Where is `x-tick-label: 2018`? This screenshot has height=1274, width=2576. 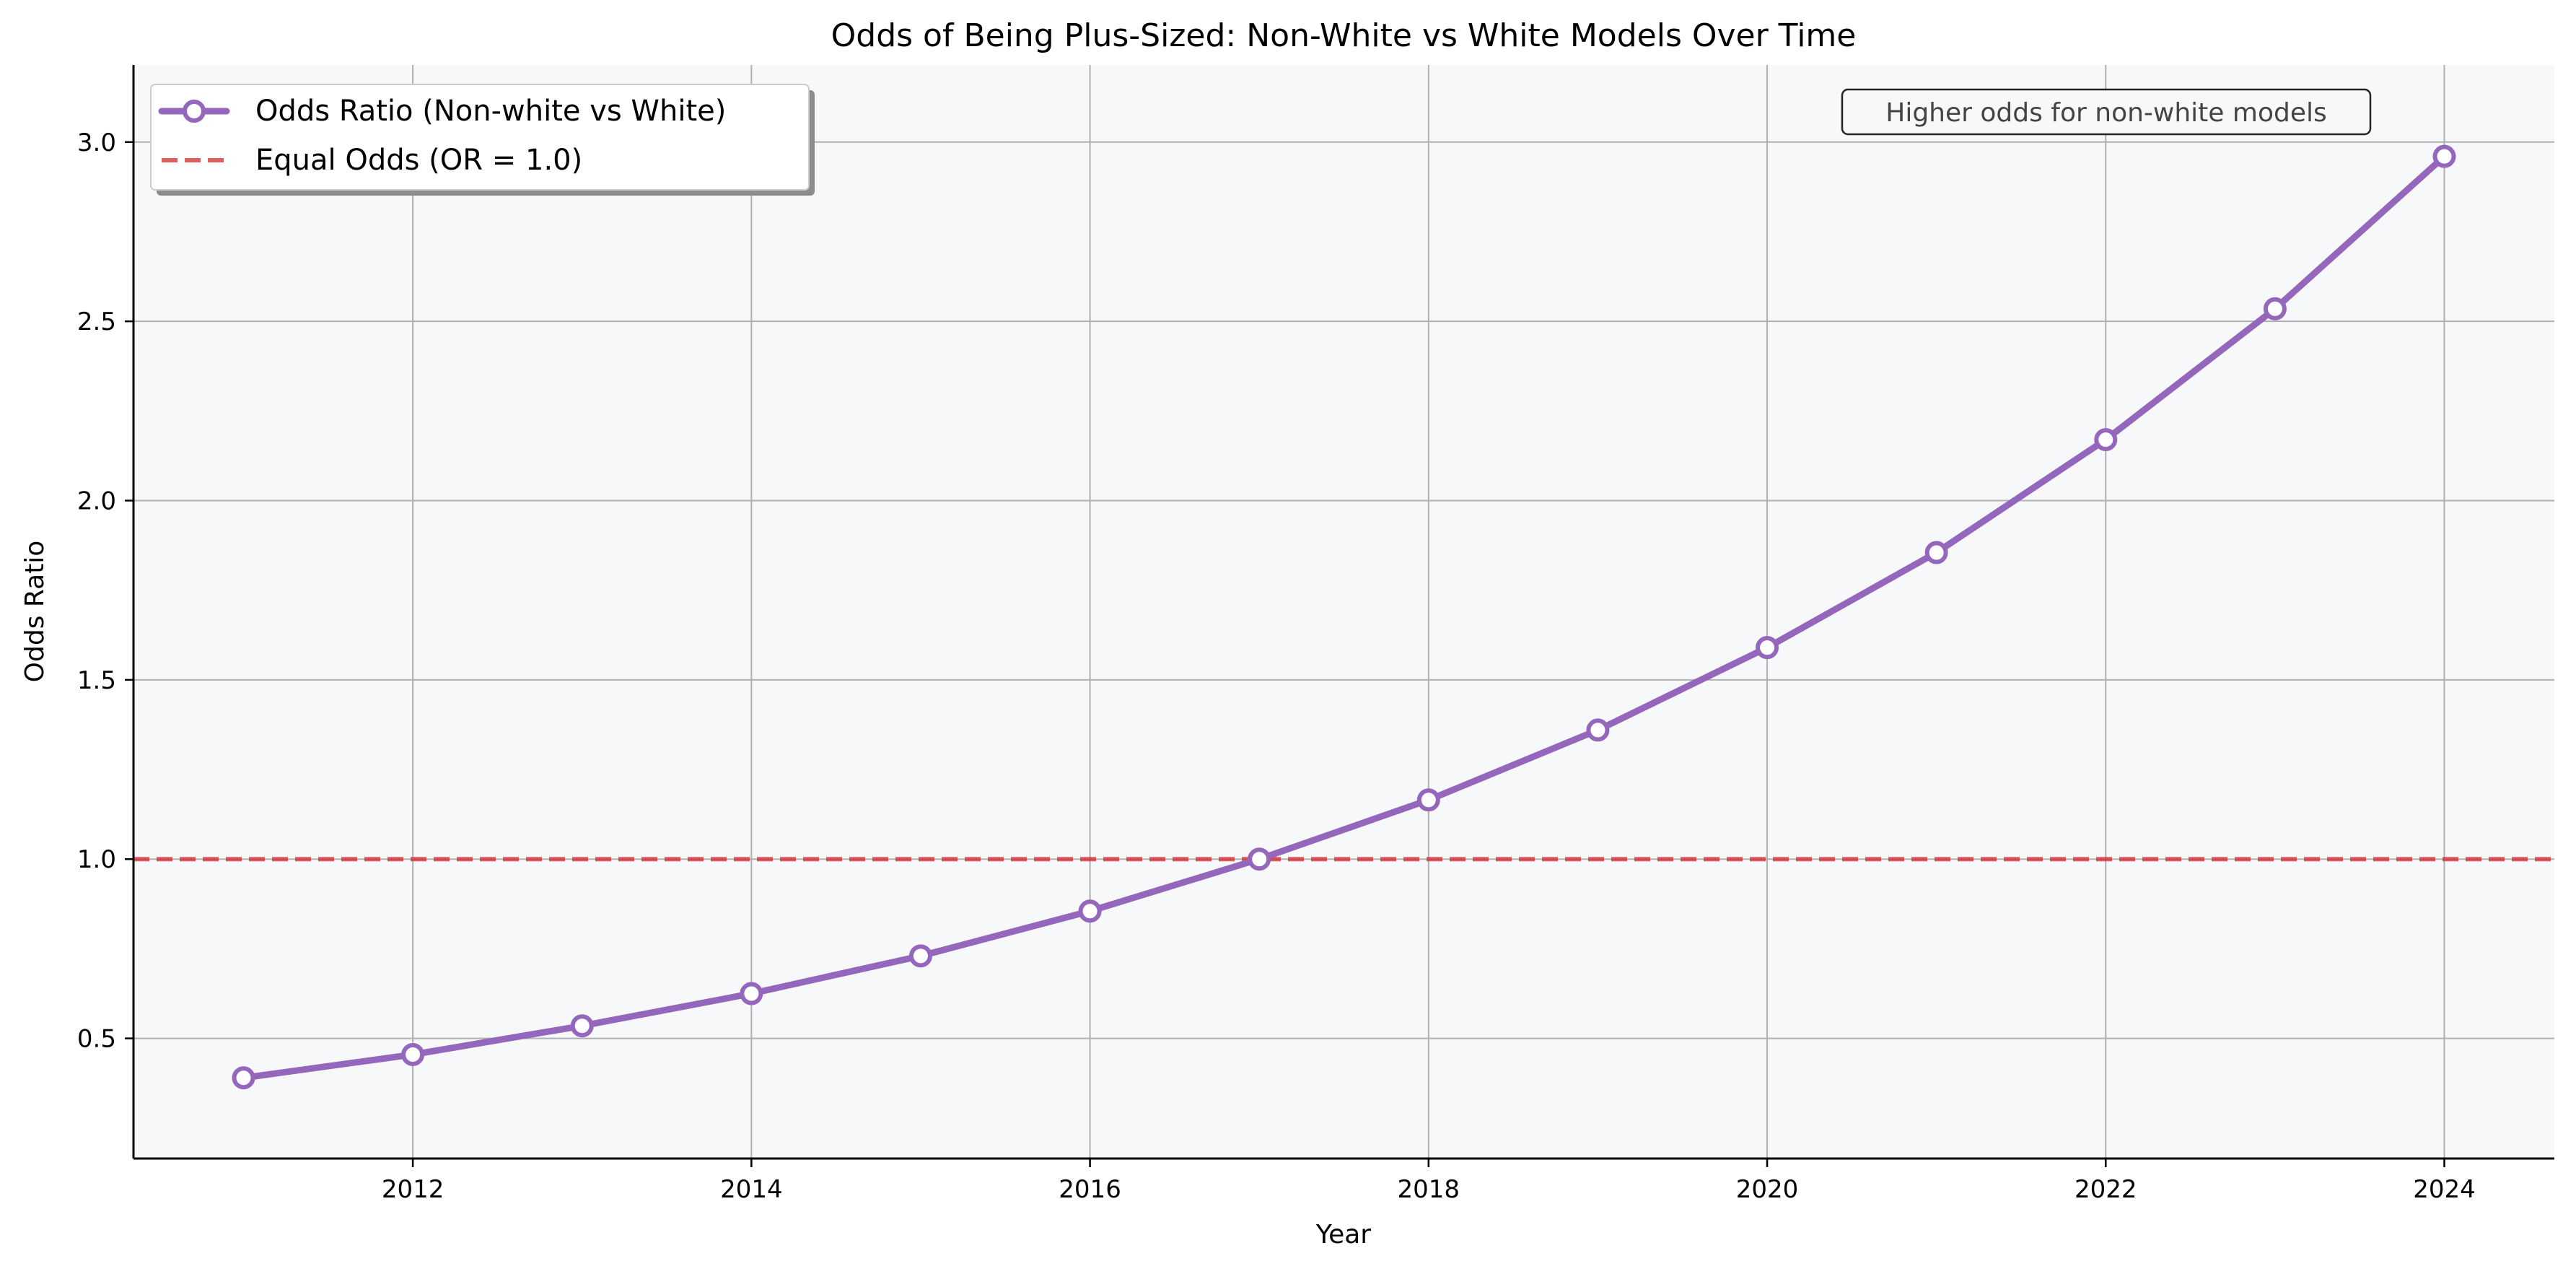
x-tick-label: 2018 is located at coordinates (1429, 1189).